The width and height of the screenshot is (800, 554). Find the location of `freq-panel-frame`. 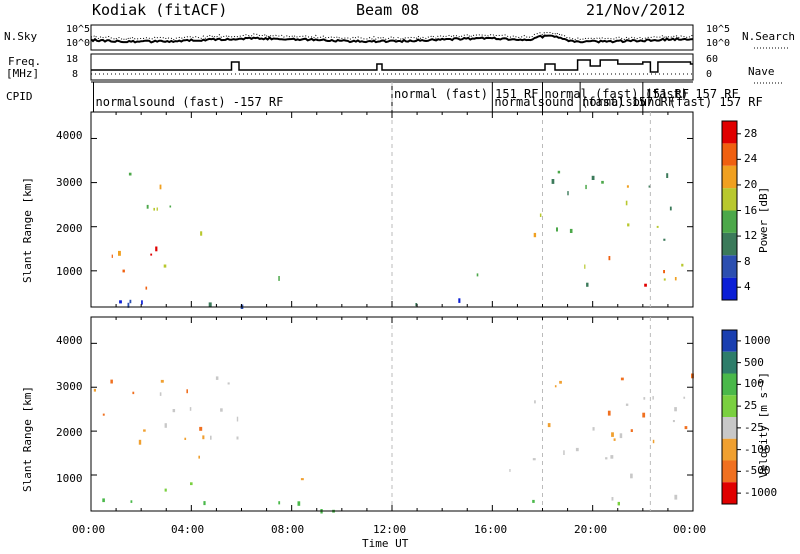

freq-panel-frame is located at coordinates (392, 67).